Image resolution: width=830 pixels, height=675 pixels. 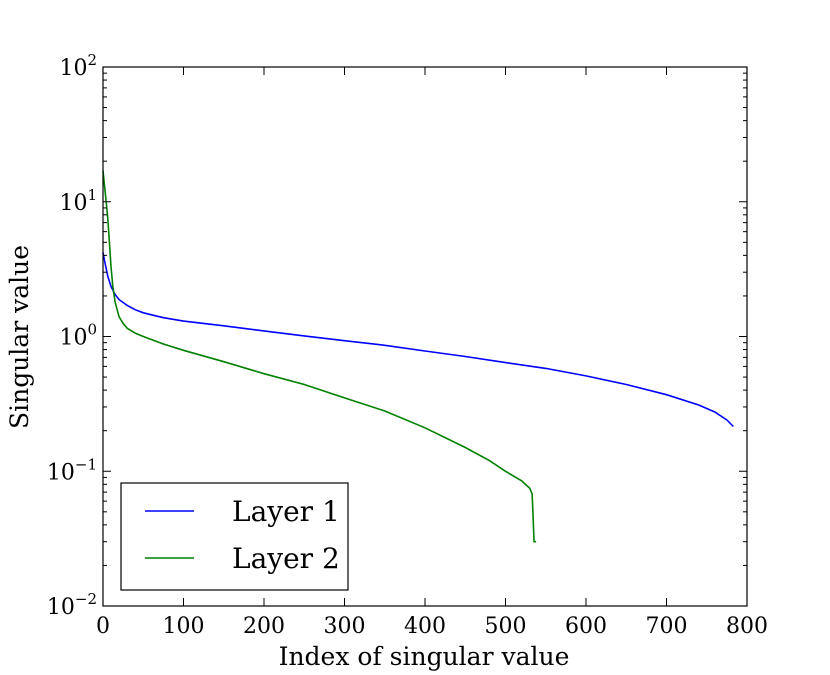 I want to click on y-tick-exponent: 2, so click(x=92, y=60).